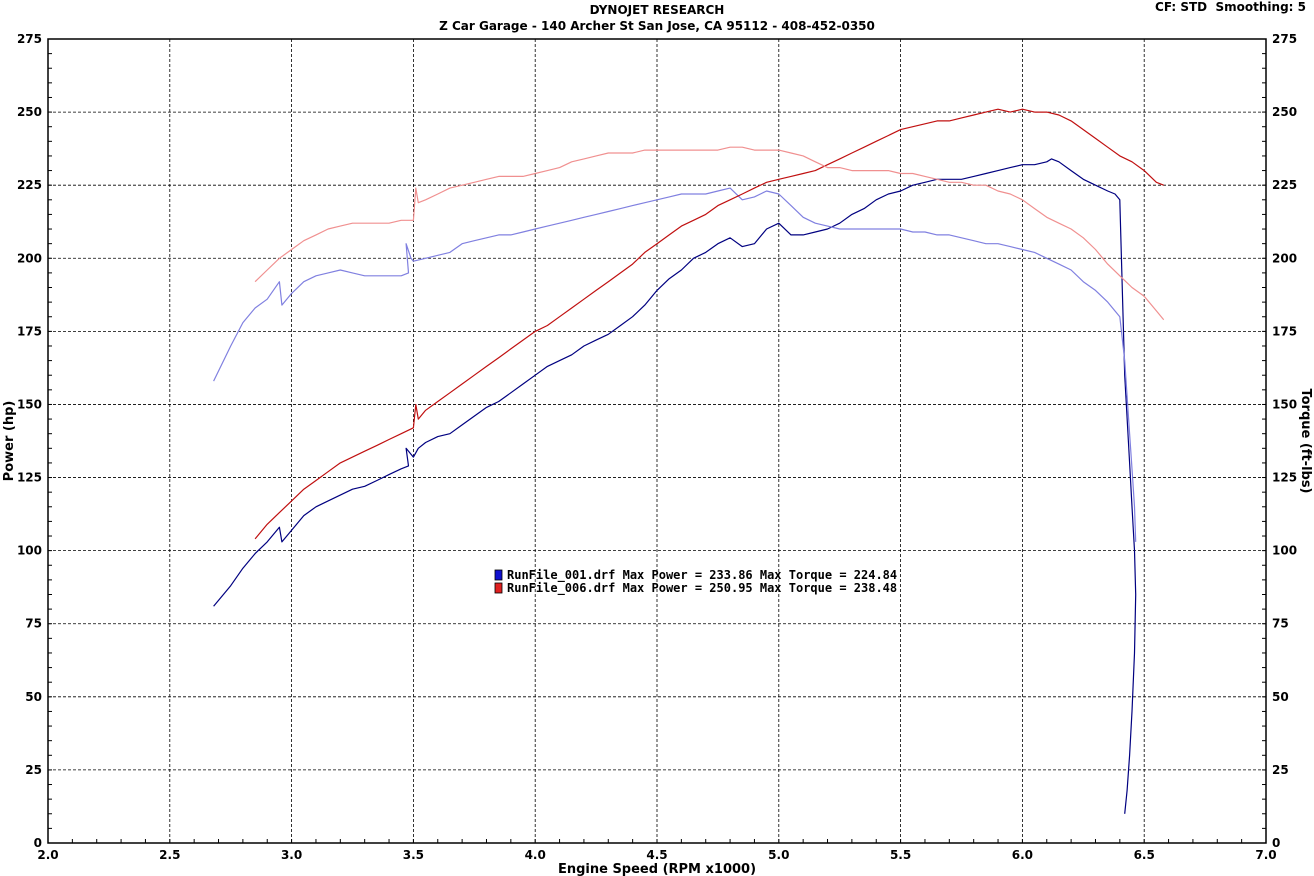 This screenshot has width=1314, height=876. Describe the element at coordinates (1280, 624) in the screenshot. I see `y2-tick-label: 75` at that location.